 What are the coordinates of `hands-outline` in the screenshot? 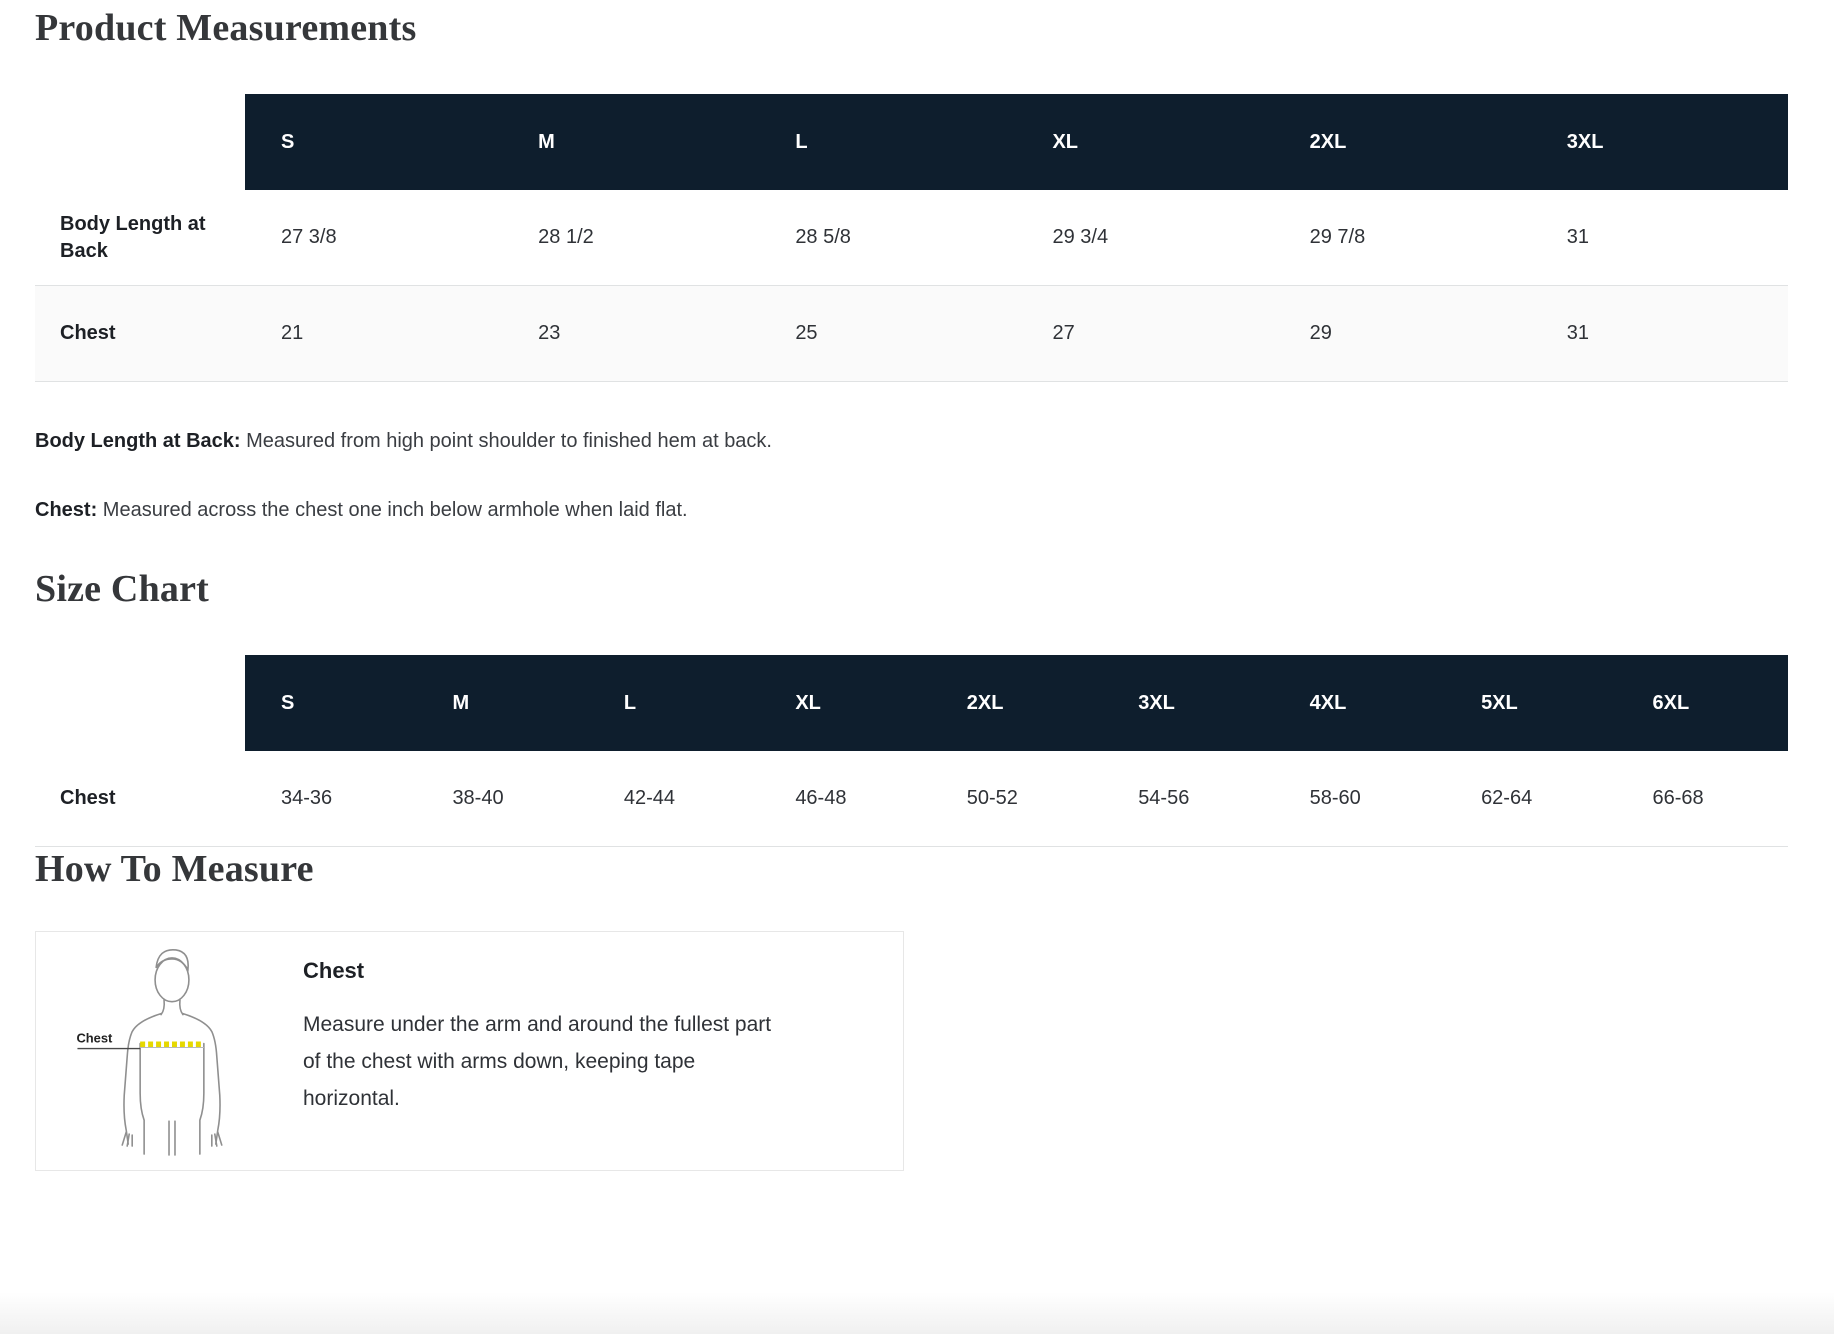 It's located at (172, 1139).